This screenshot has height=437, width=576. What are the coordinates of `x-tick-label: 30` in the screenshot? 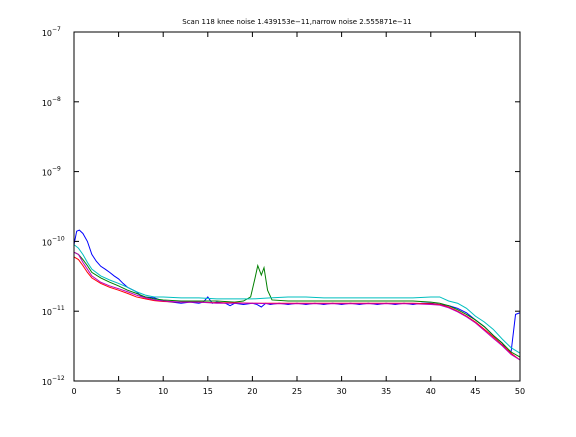 It's located at (342, 391).